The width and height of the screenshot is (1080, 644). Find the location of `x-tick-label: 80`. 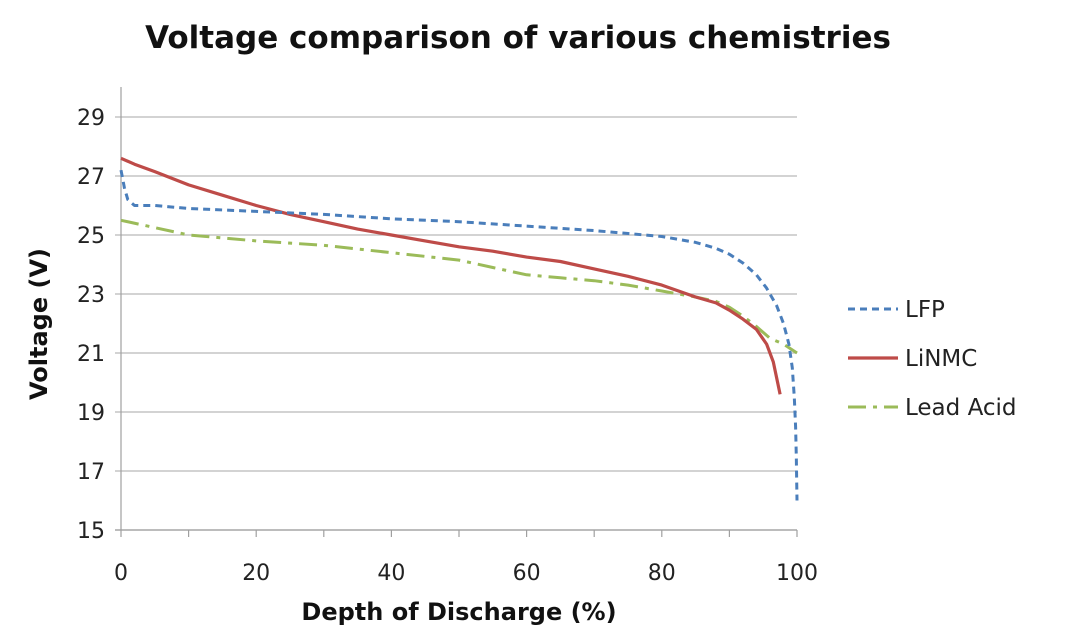

x-tick-label: 80 is located at coordinates (662, 573).